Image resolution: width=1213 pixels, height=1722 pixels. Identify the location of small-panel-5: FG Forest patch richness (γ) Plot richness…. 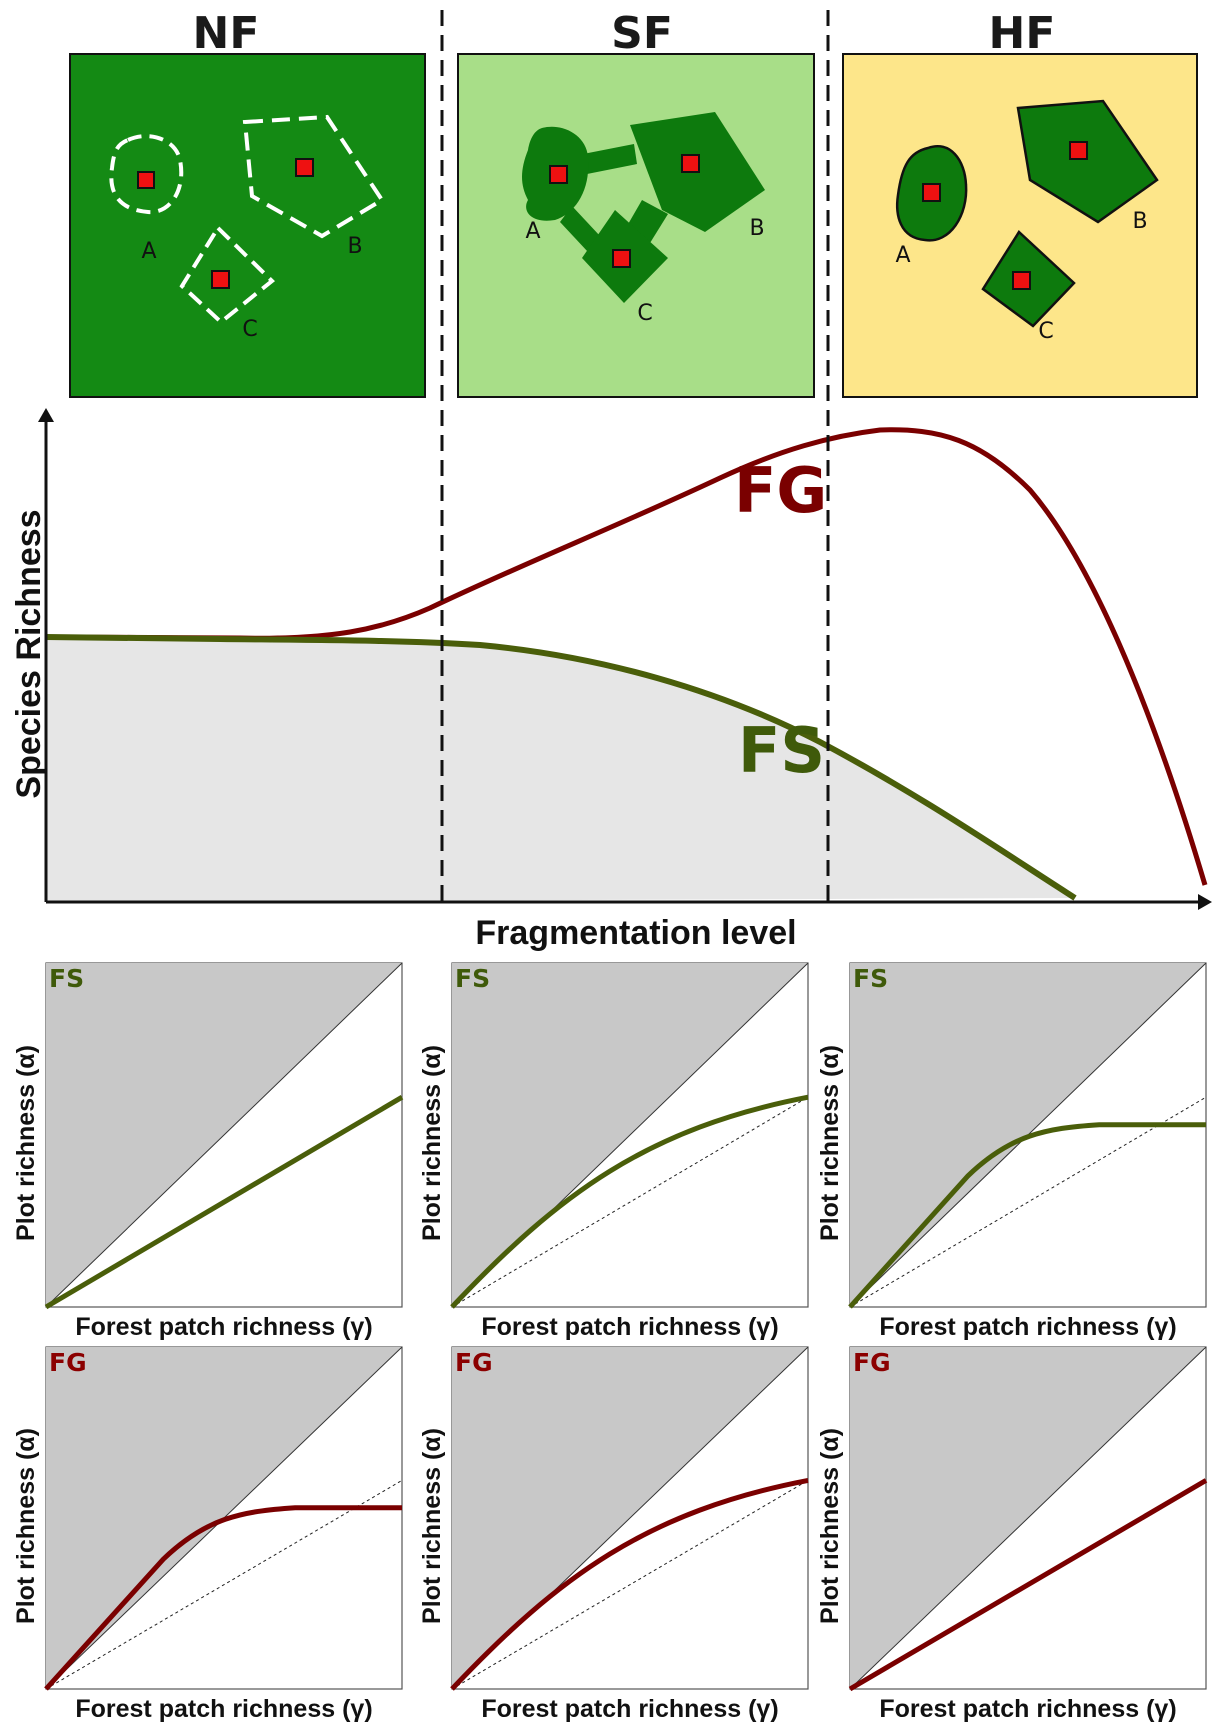
(613, 1534).